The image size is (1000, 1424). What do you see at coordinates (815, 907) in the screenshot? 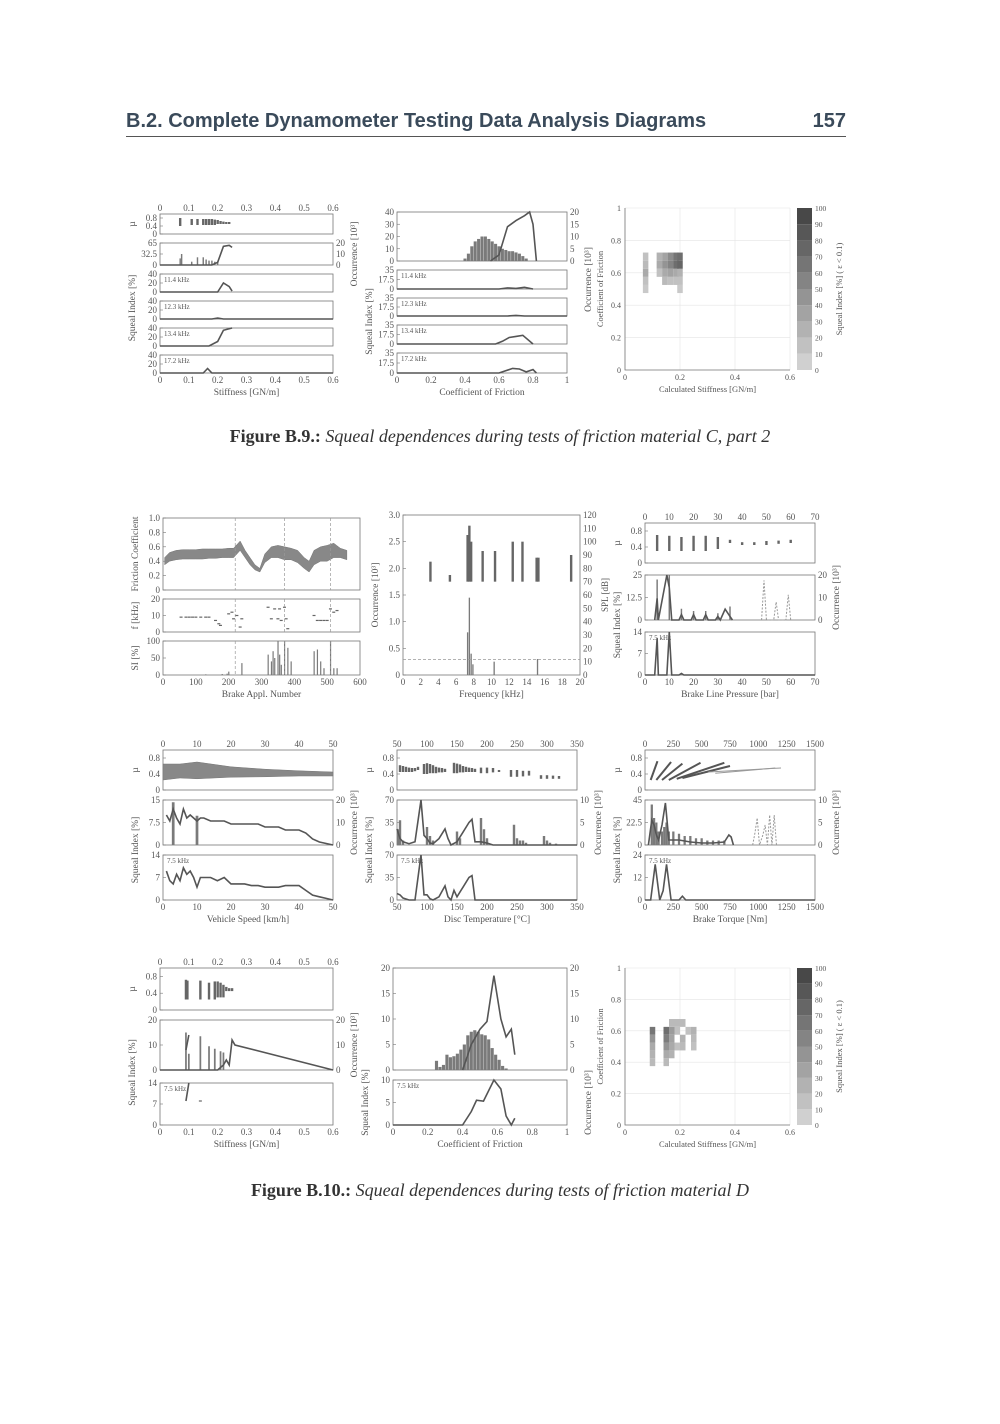
I see `x-tick-label: 1500` at bounding box center [815, 907].